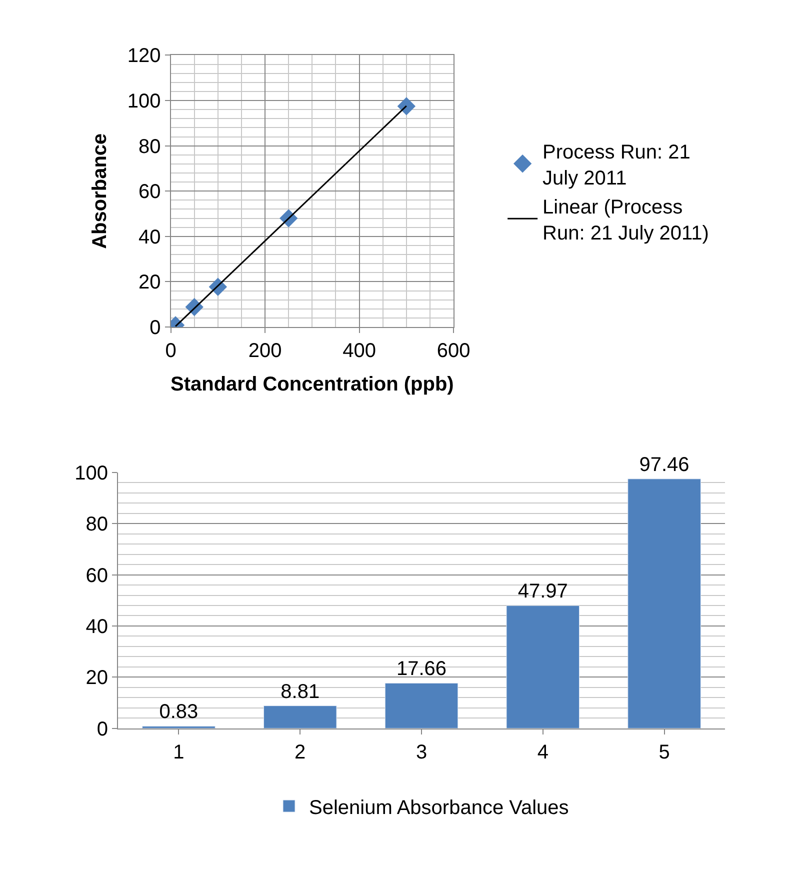  What do you see at coordinates (144, 56) in the screenshot?
I see `y-tick-label: 120` at bounding box center [144, 56].